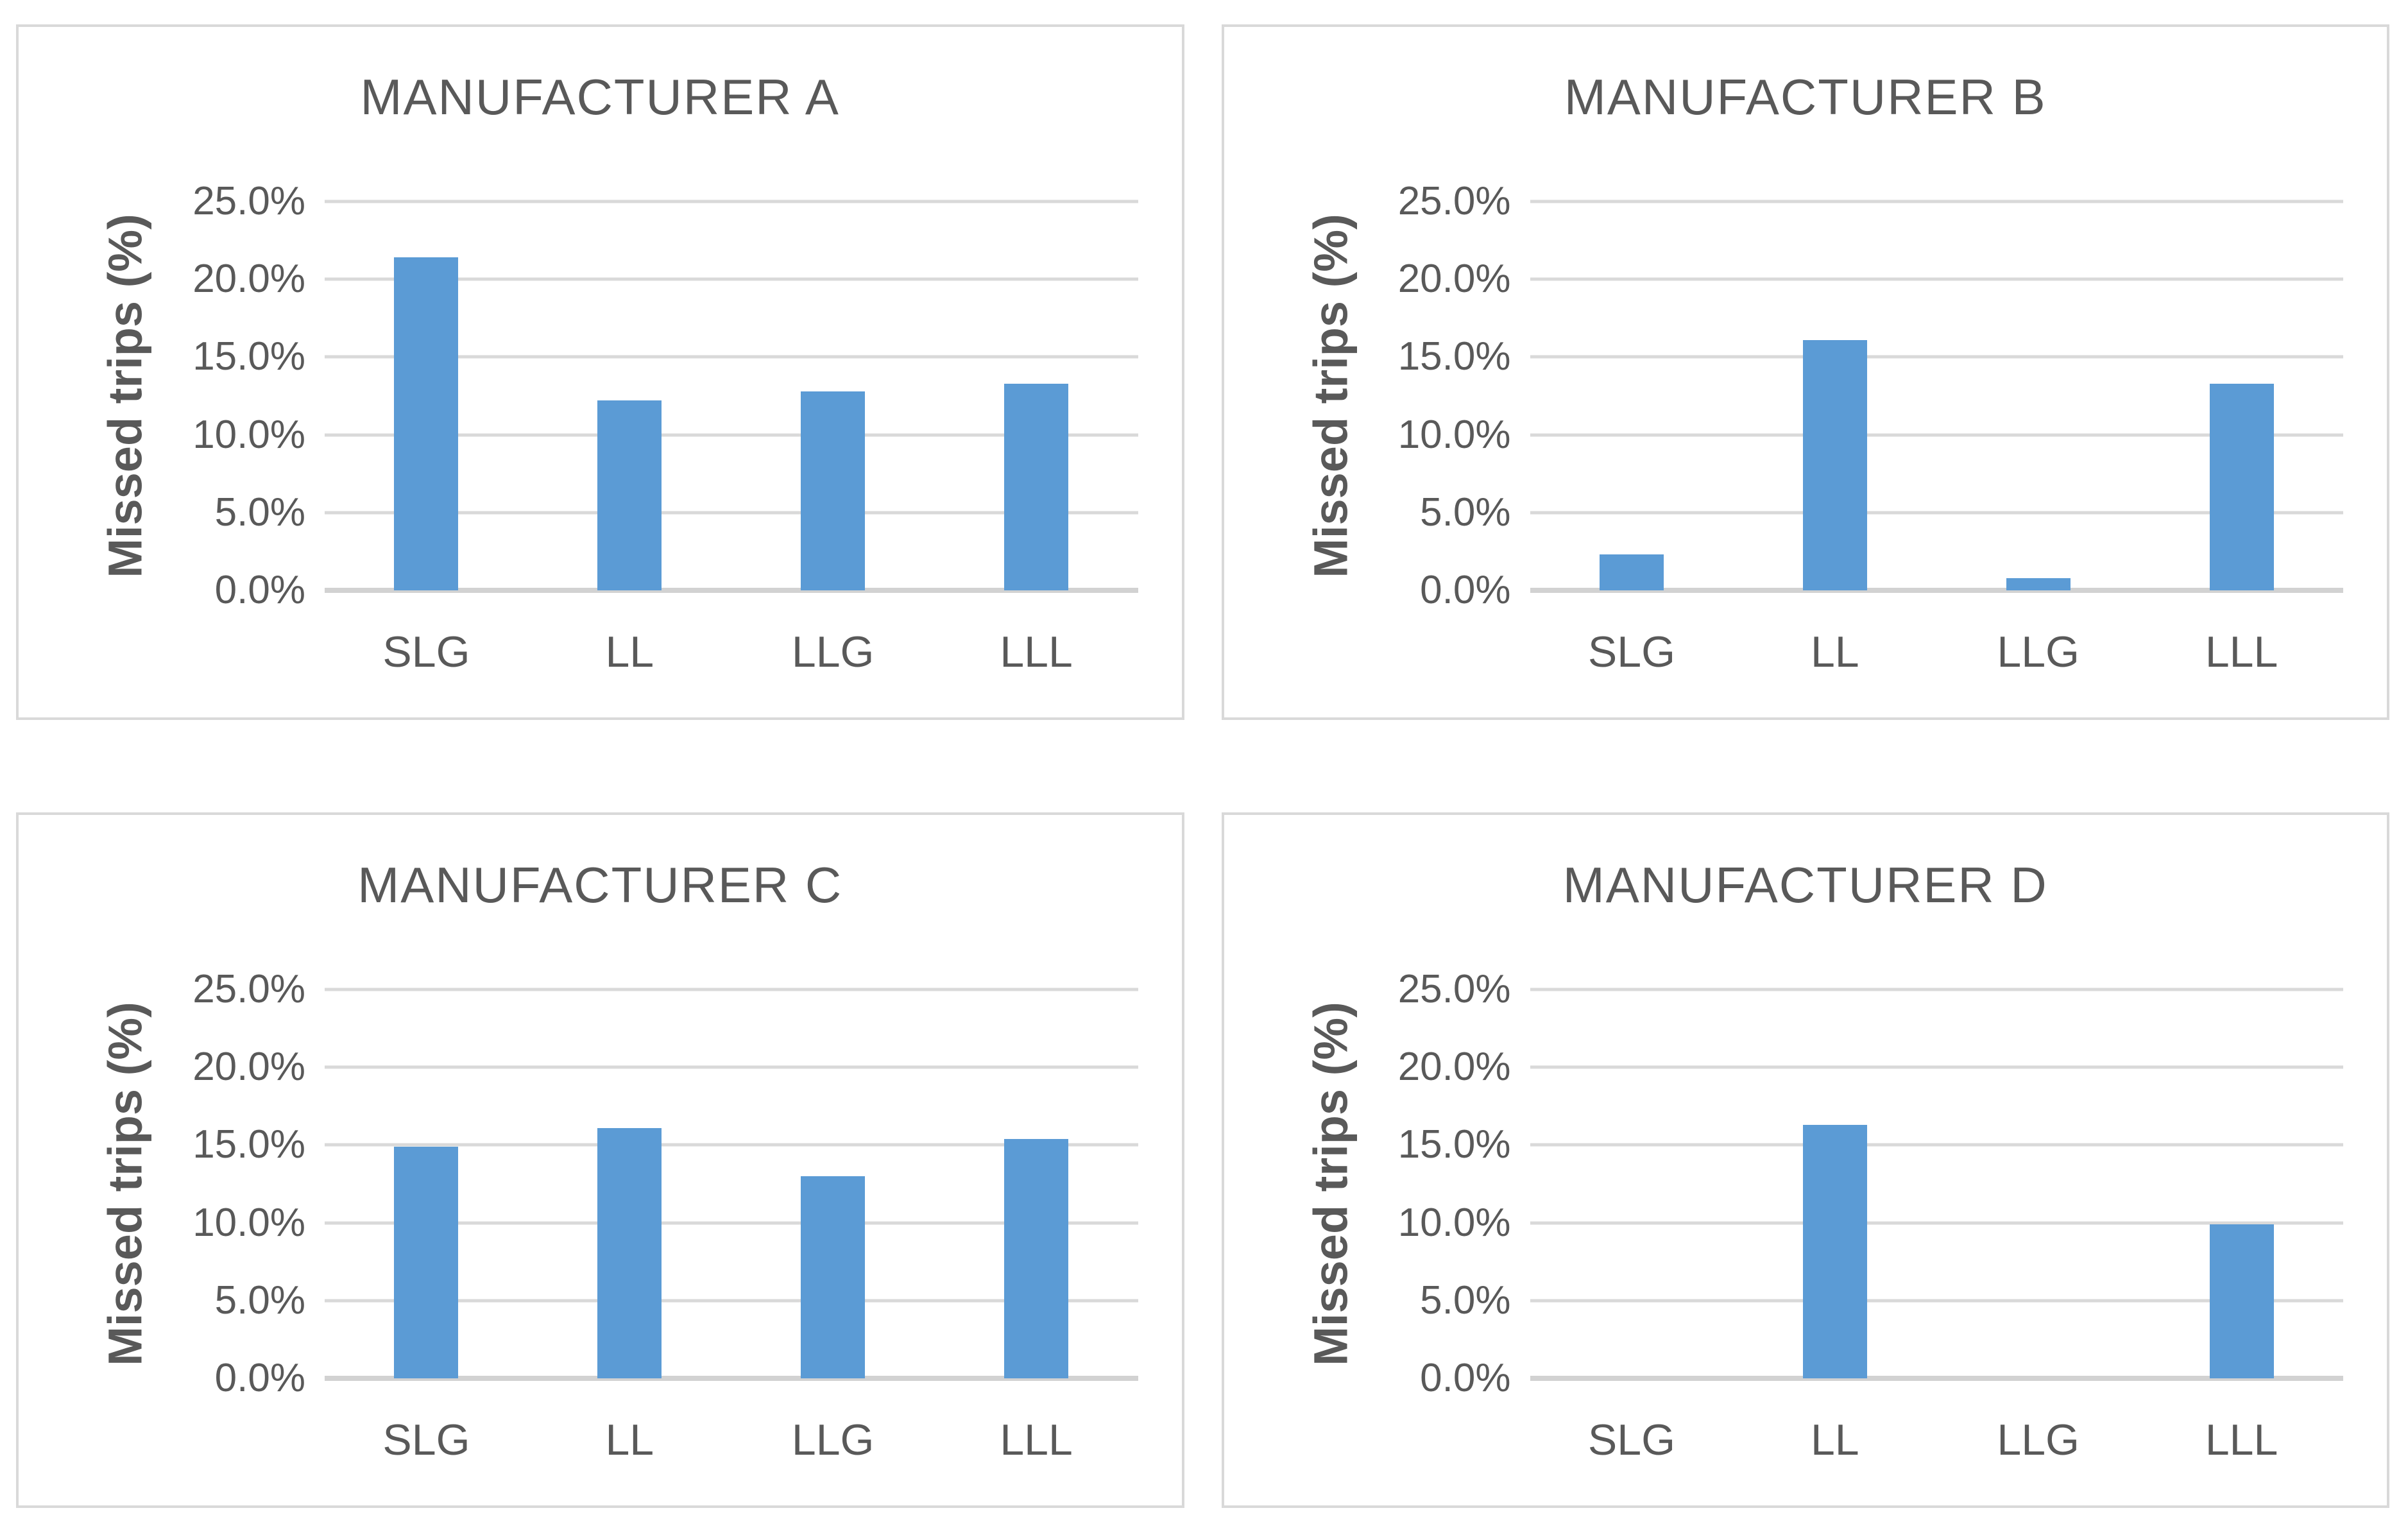 Image resolution: width=2408 pixels, height=1524 pixels. I want to click on chart-title: MANUFACTURER C, so click(600, 885).